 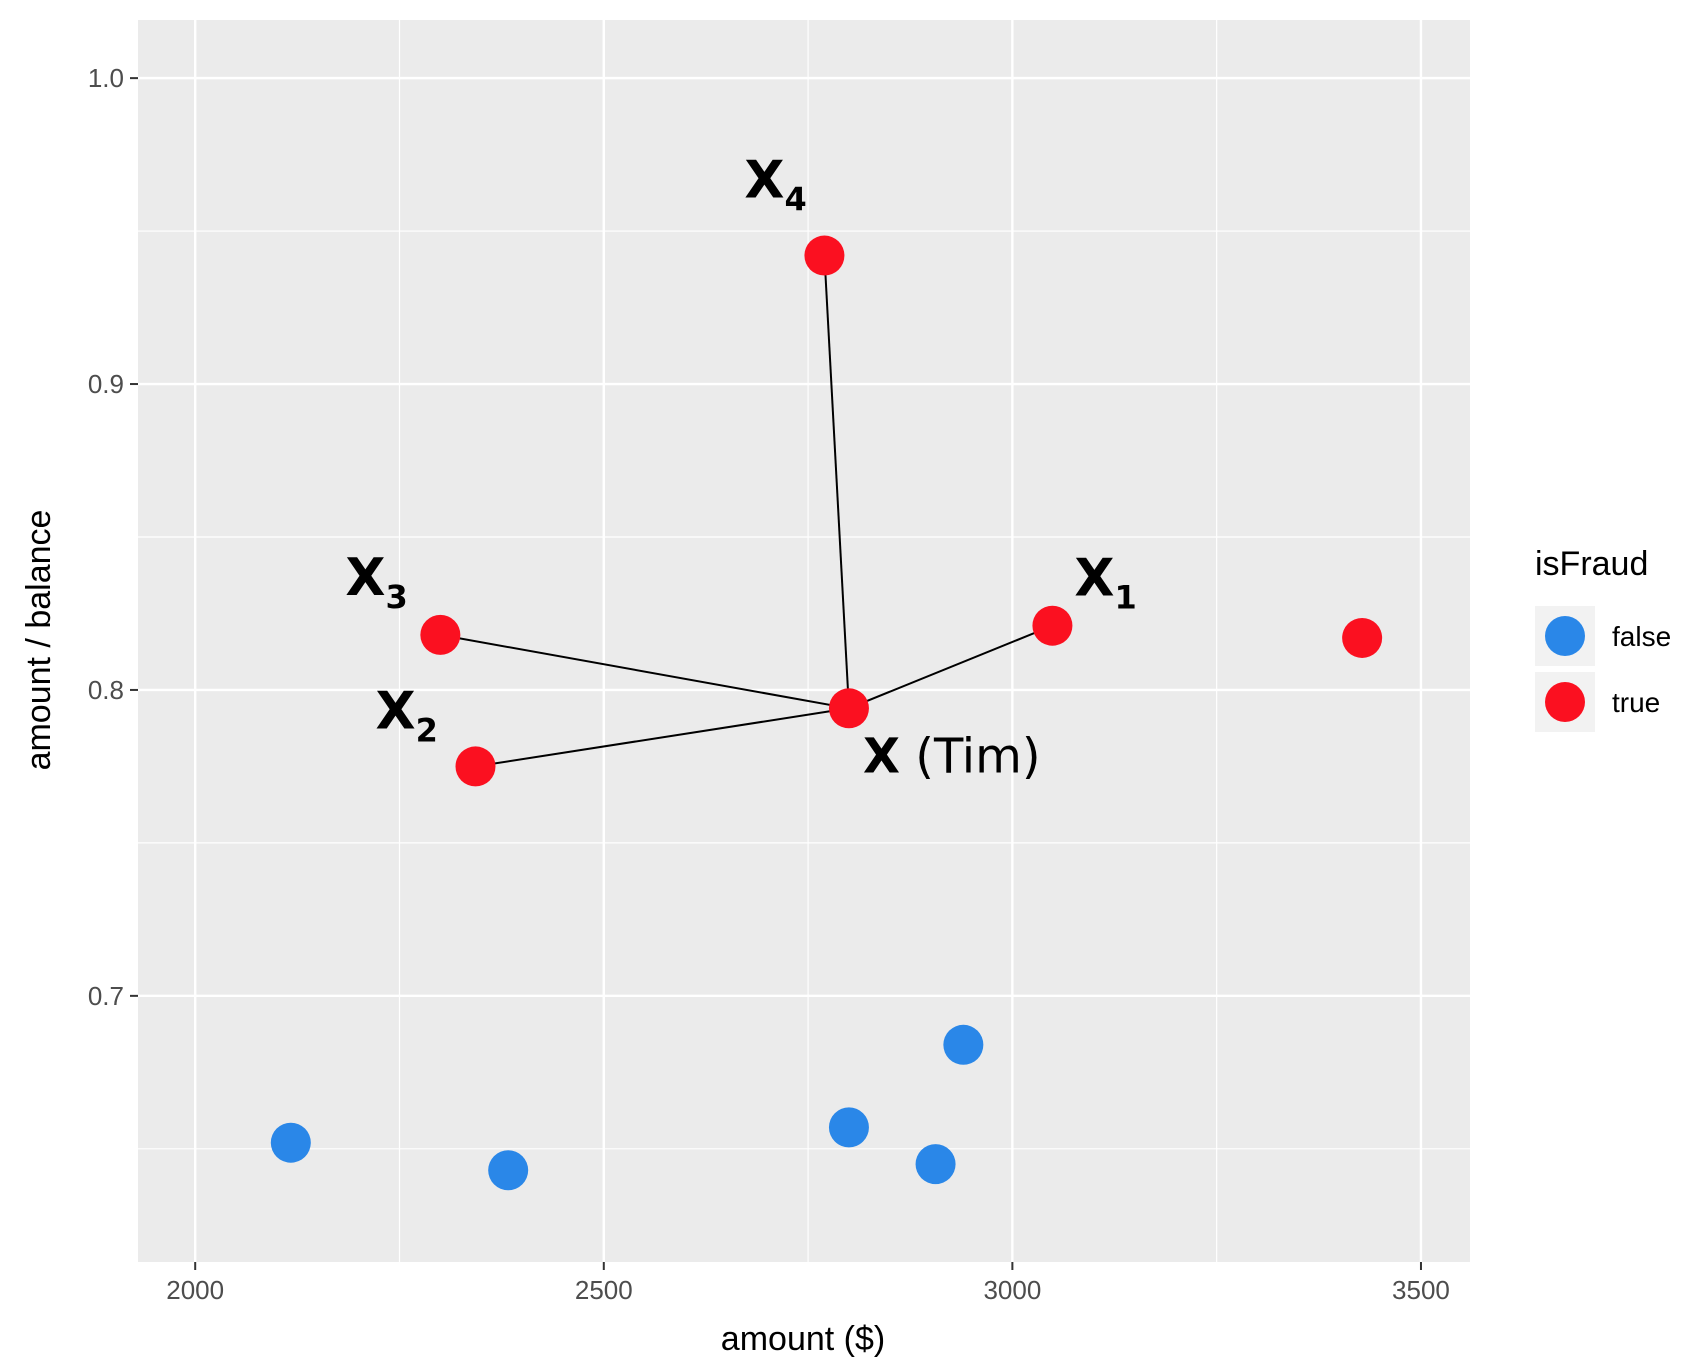 What do you see at coordinates (406, 715) in the screenshot?
I see `annotation-label: X2` at bounding box center [406, 715].